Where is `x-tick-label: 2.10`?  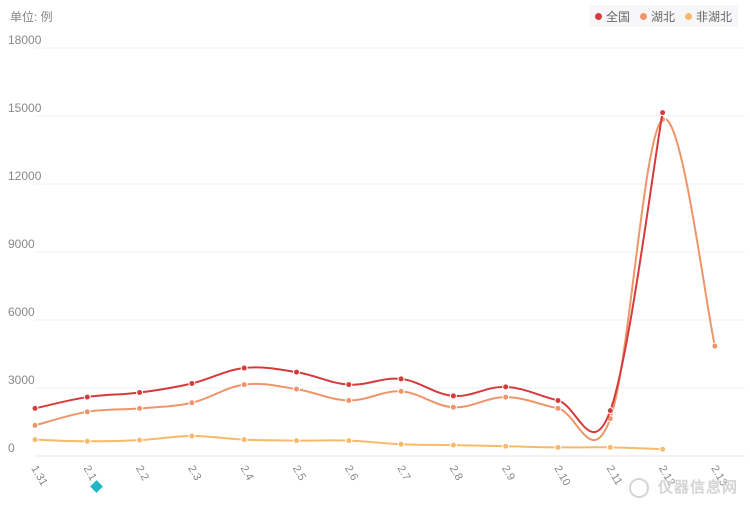
x-tick-label: 2.10 is located at coordinates (561, 476).